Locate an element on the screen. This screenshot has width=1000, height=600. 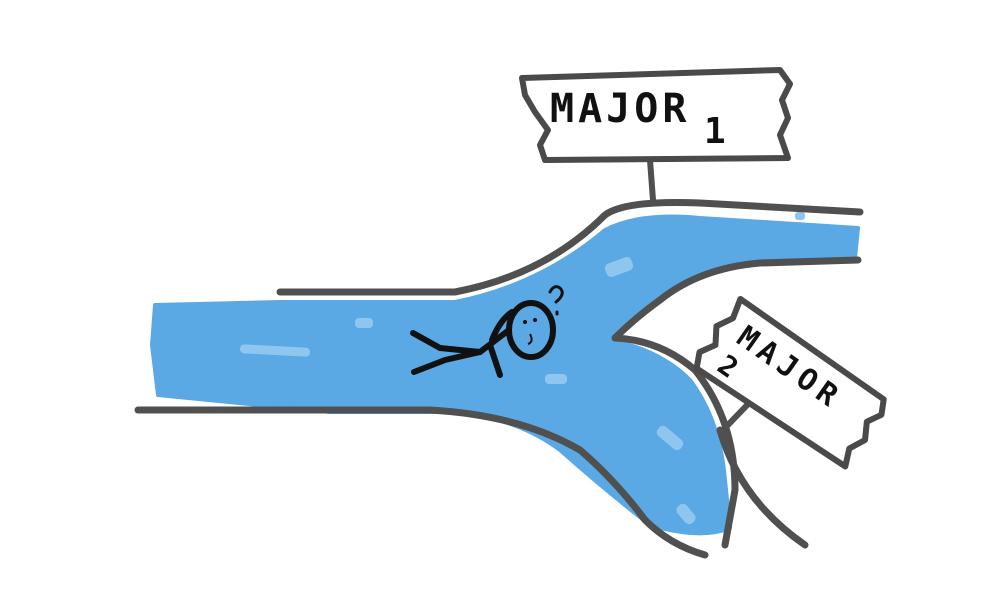
stick-figure-arm-lower is located at coordinates (495, 360).